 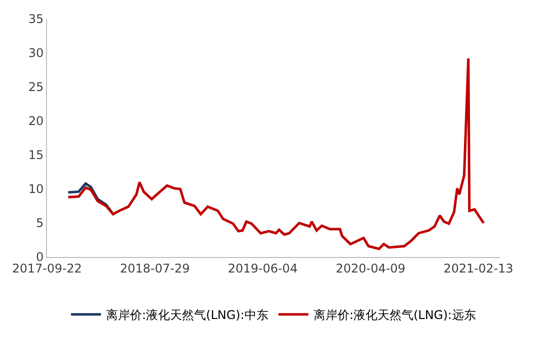 What do you see at coordinates (479, 268) in the screenshot?
I see `x-tick-label: 2021-02-13` at bounding box center [479, 268].